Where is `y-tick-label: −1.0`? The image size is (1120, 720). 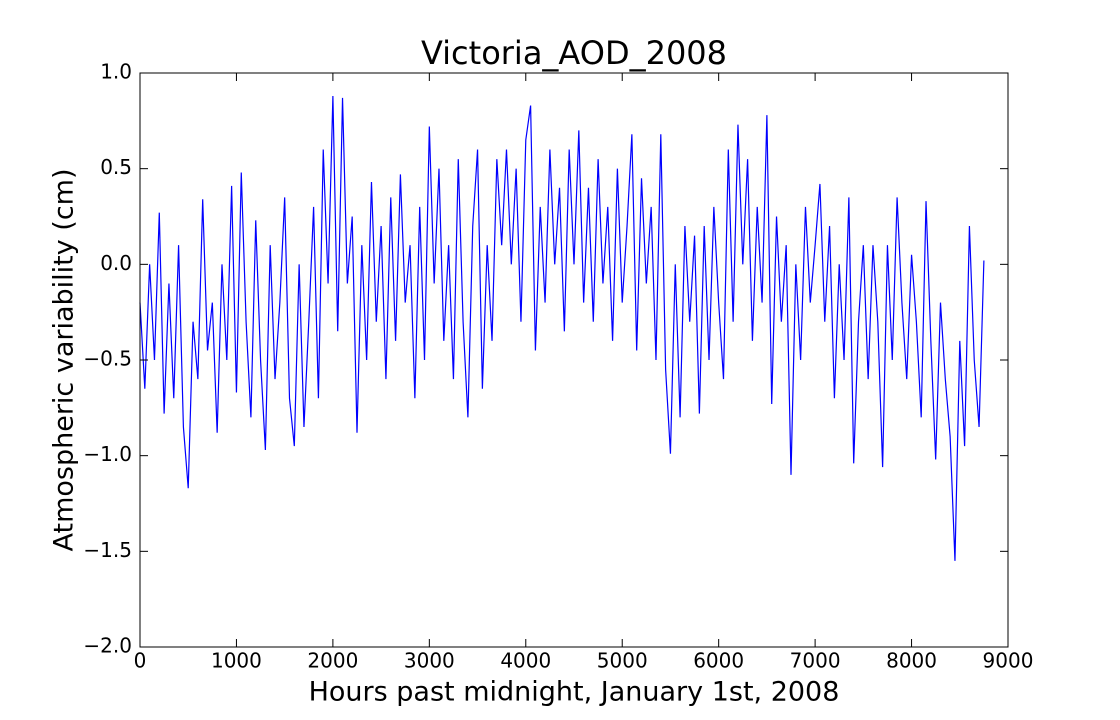
y-tick-label: −1.0 is located at coordinates (107, 454).